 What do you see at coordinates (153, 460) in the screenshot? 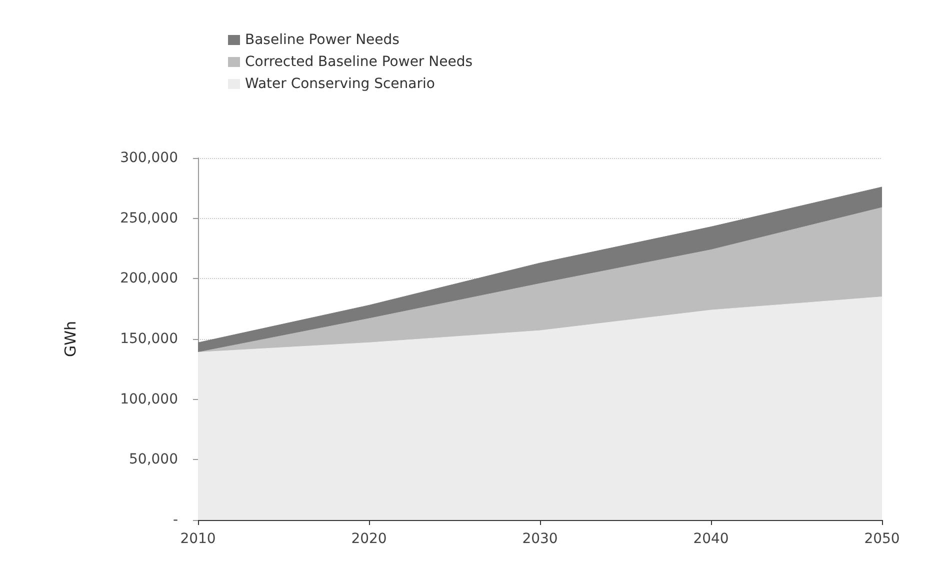
I see `y-tick-label: 50,000` at bounding box center [153, 460].